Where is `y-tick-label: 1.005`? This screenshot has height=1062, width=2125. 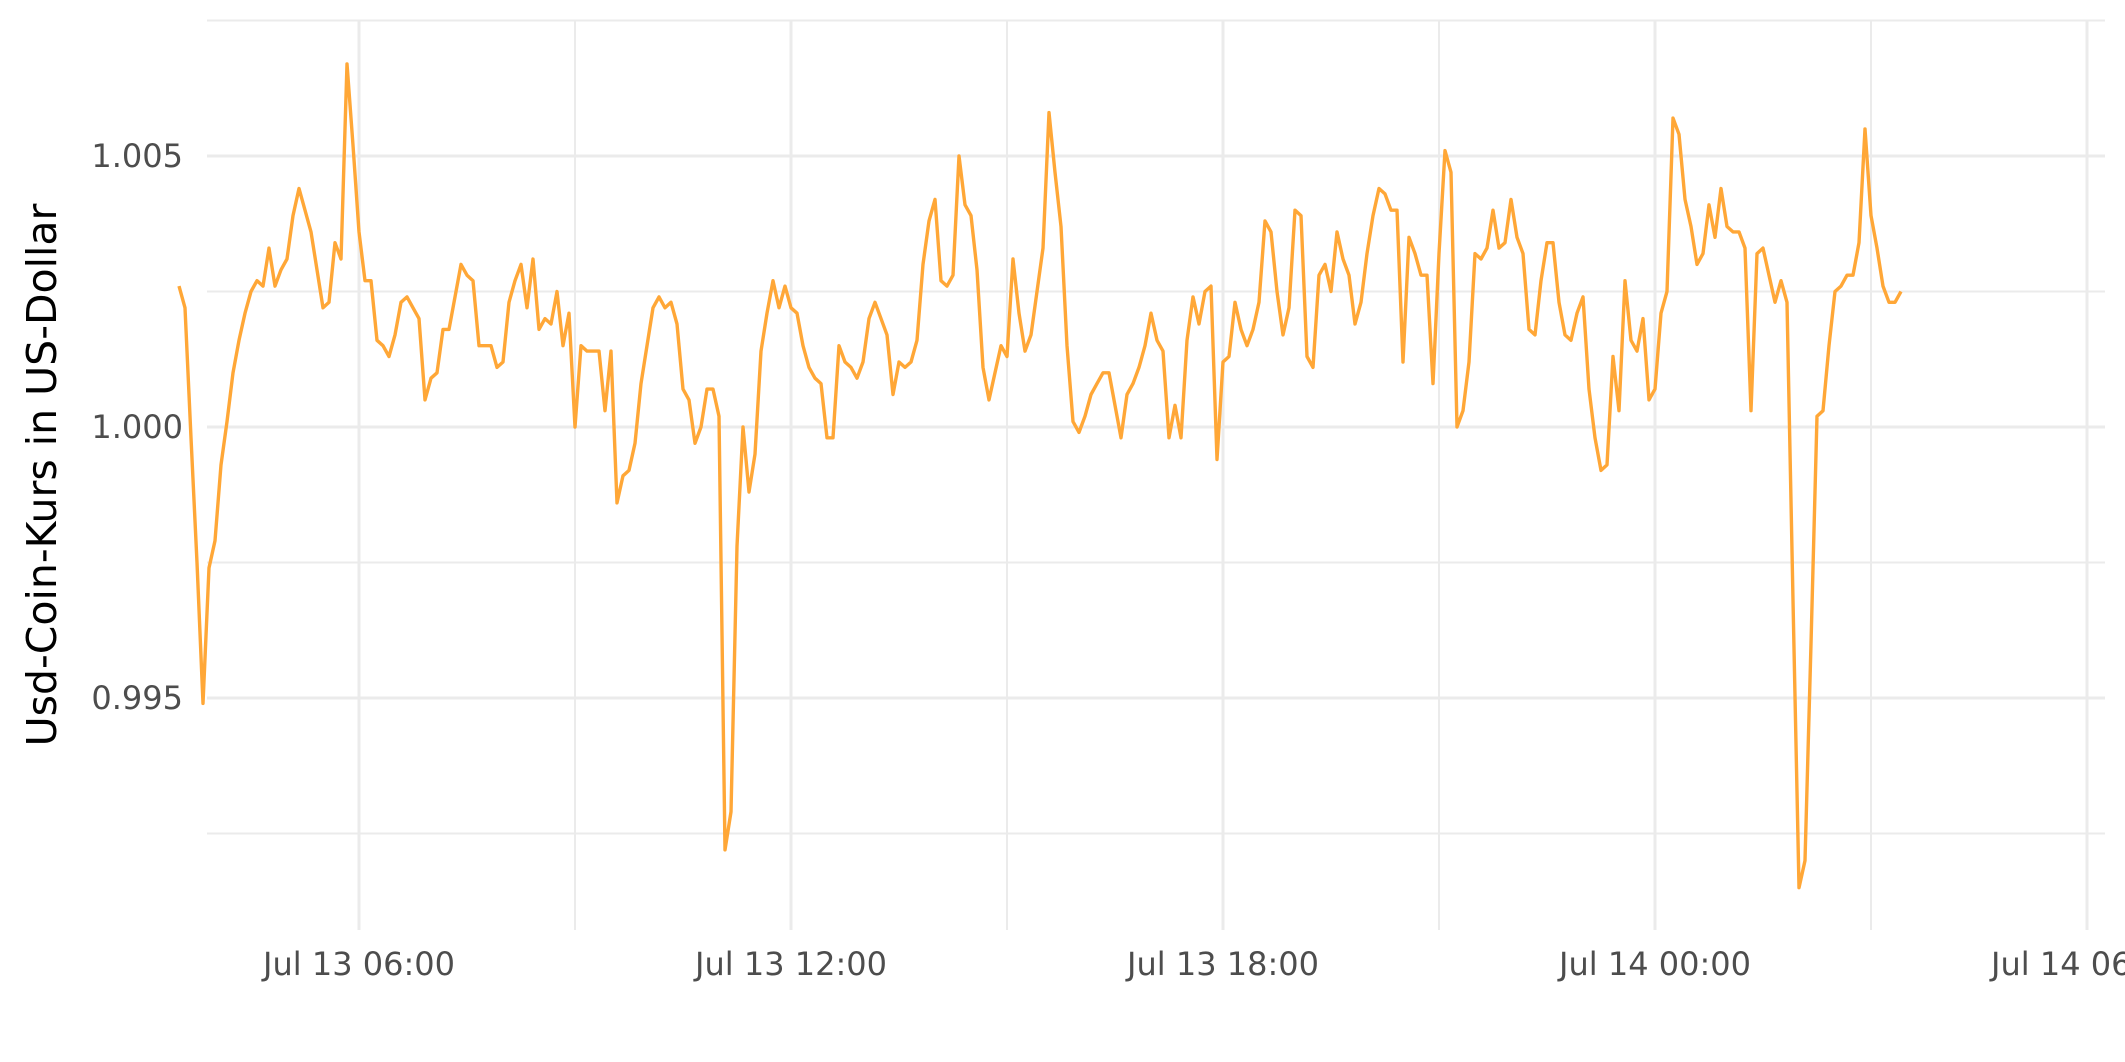
y-tick-label: 1.005 is located at coordinates (137, 156).